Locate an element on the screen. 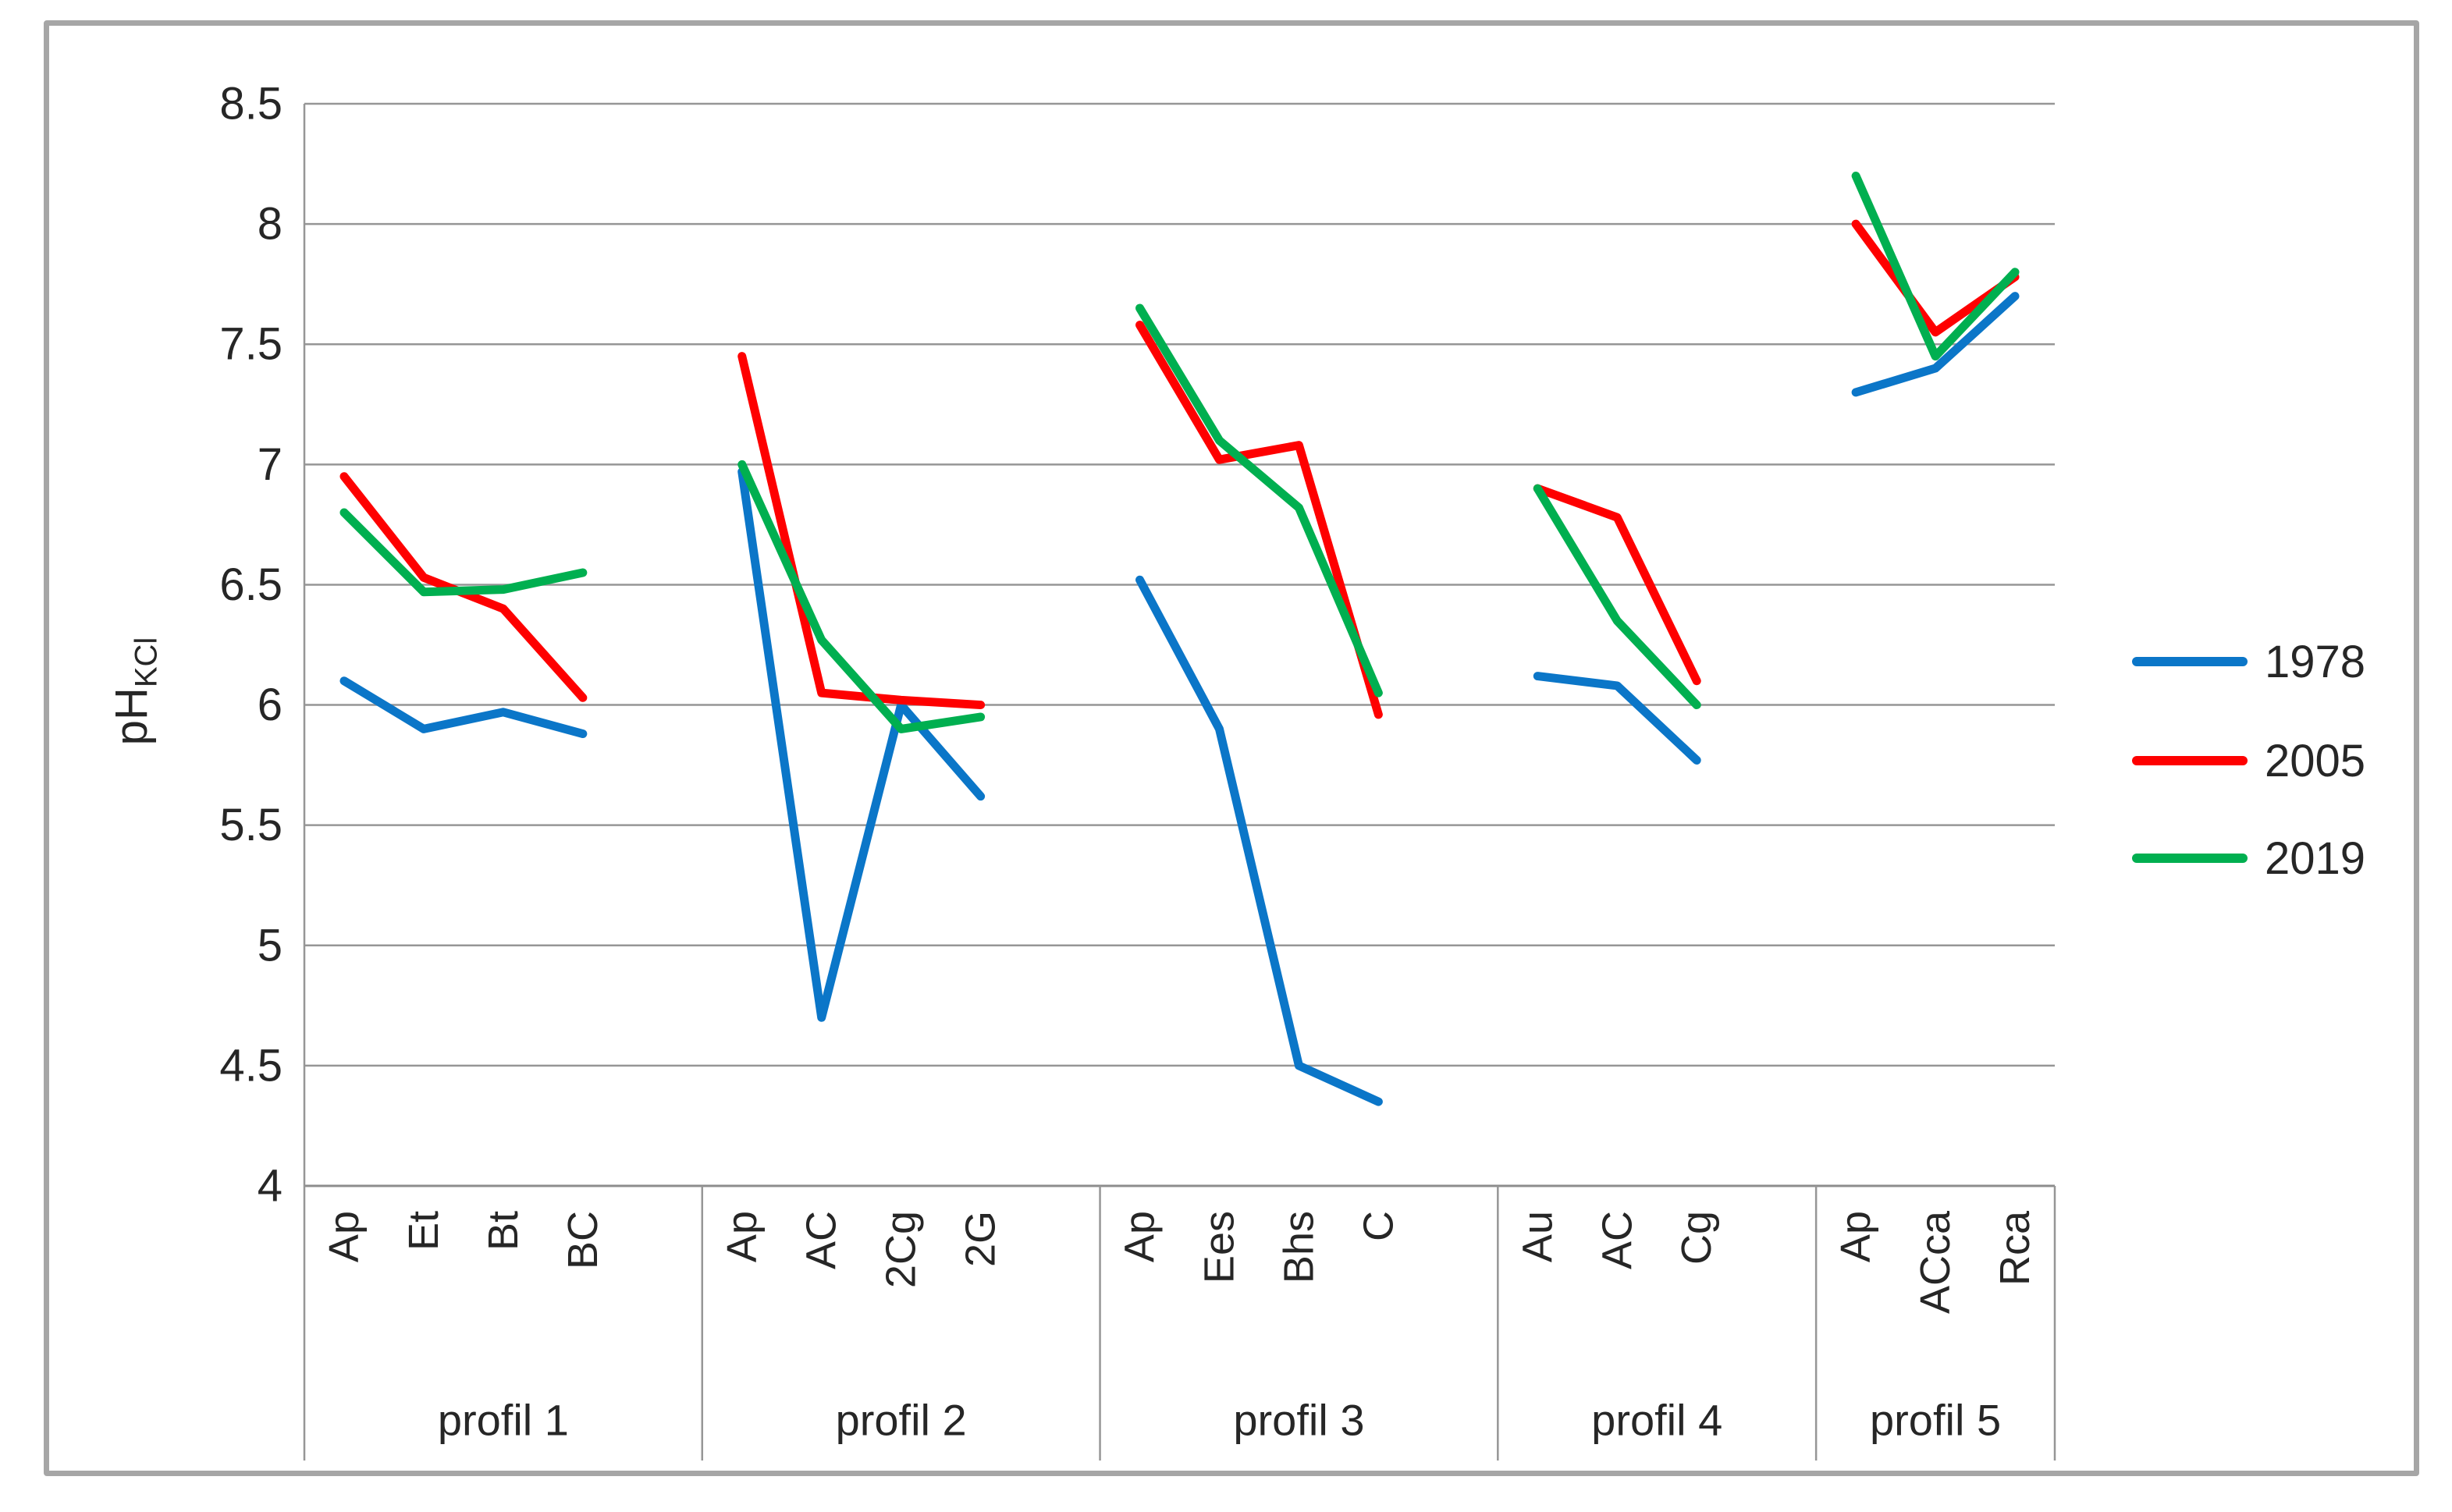 The image size is (2452, 1512). category-label: BC is located at coordinates (583, 1240).